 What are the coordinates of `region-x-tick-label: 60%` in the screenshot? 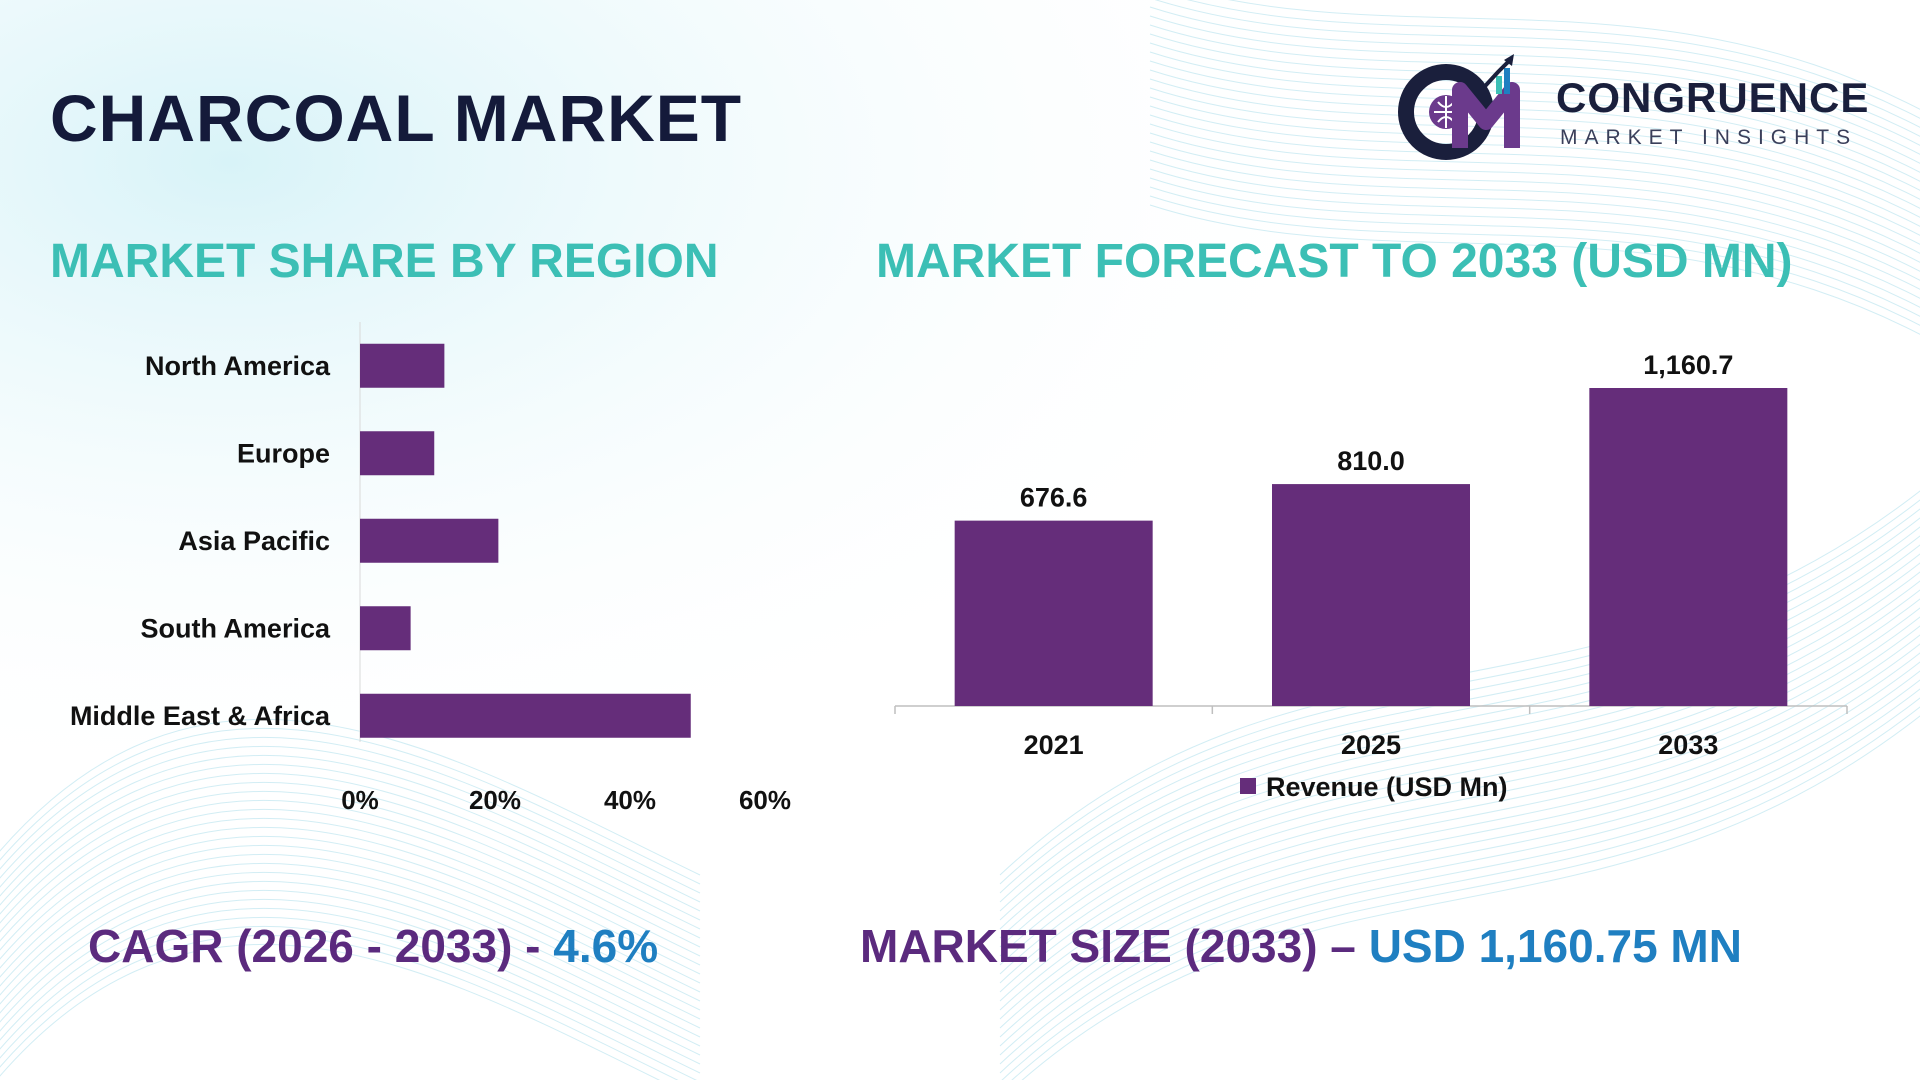 It's located at (765, 800).